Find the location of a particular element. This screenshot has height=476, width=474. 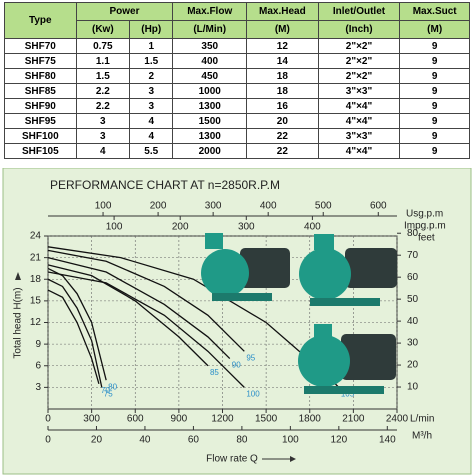

usg-tick-label: 600 is located at coordinates (378, 206).